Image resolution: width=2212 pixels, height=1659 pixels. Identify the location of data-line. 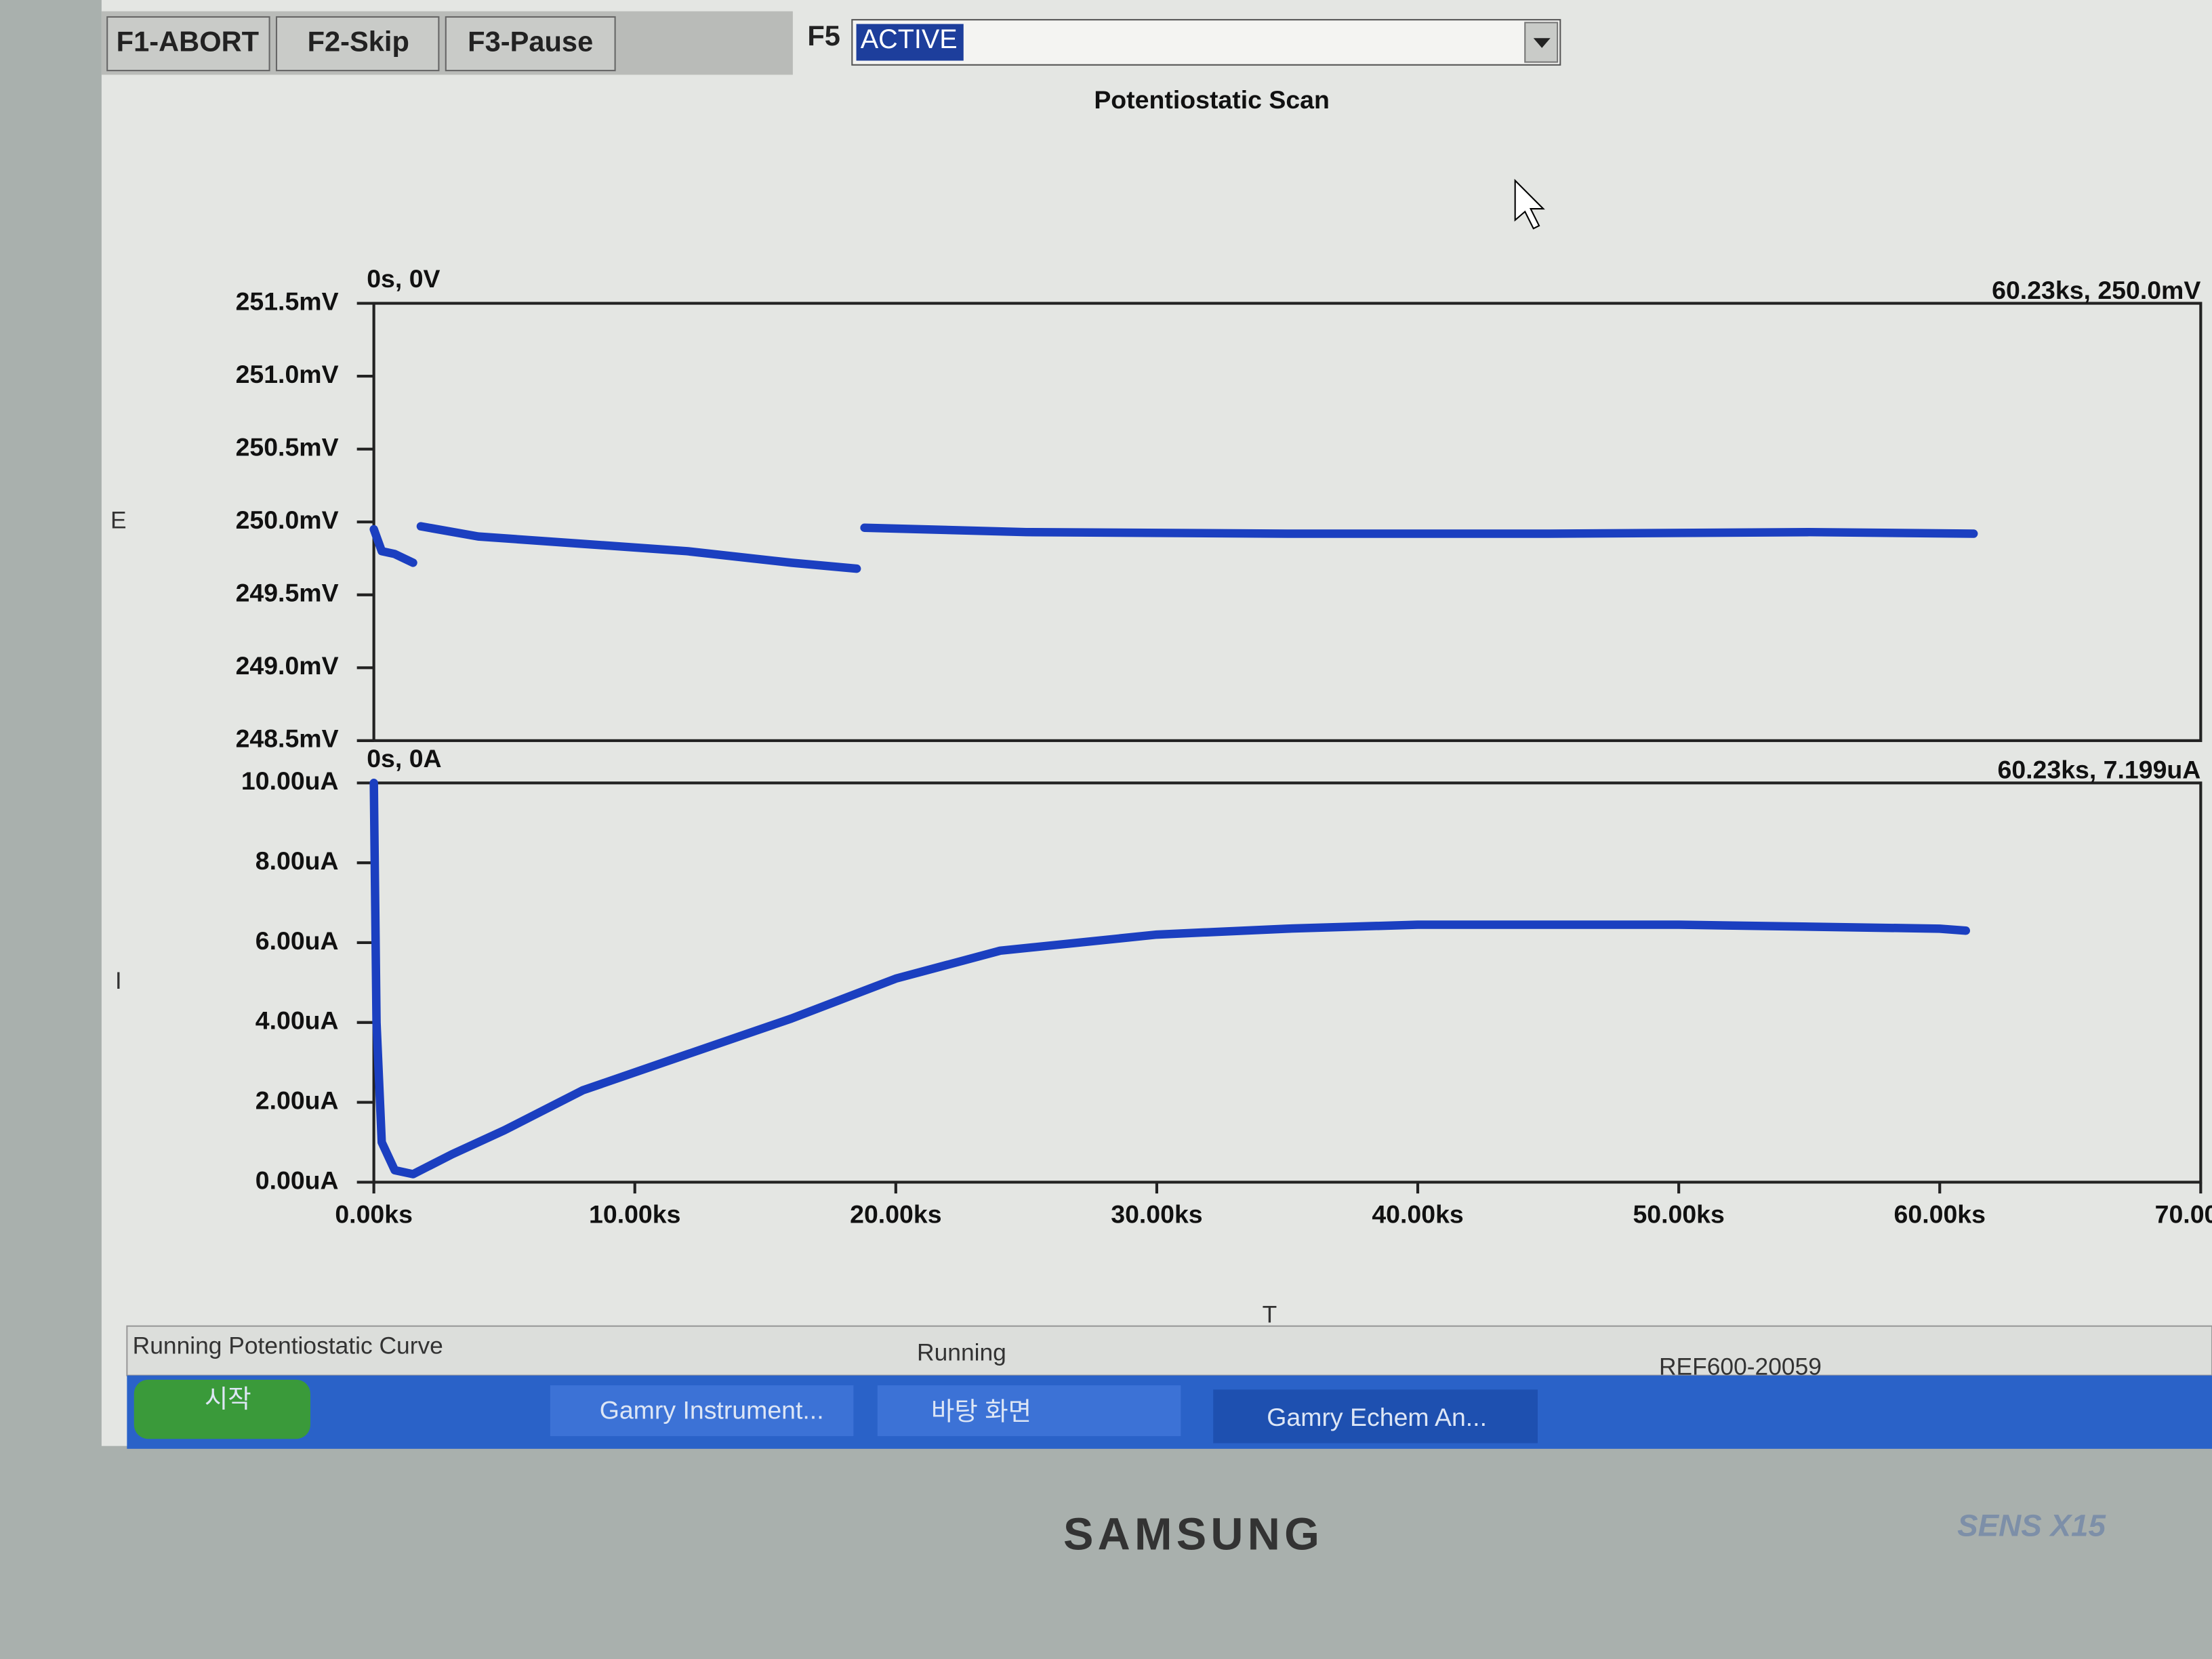
(1173, 547).